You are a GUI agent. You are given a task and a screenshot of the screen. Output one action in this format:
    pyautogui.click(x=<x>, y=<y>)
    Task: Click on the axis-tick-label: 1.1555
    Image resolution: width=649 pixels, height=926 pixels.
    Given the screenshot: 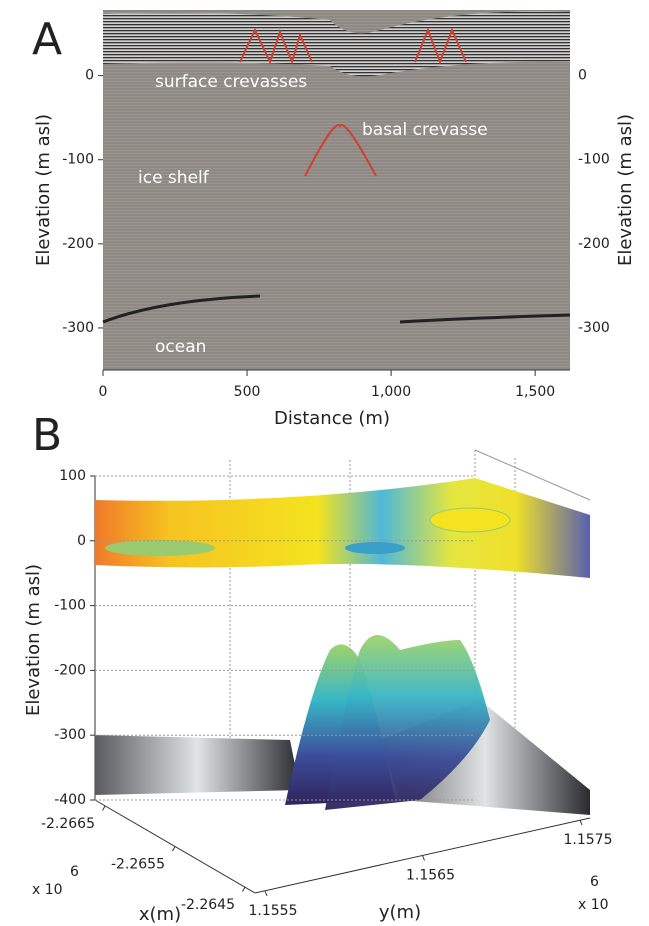 What is the action you would take?
    pyautogui.click(x=273, y=911)
    